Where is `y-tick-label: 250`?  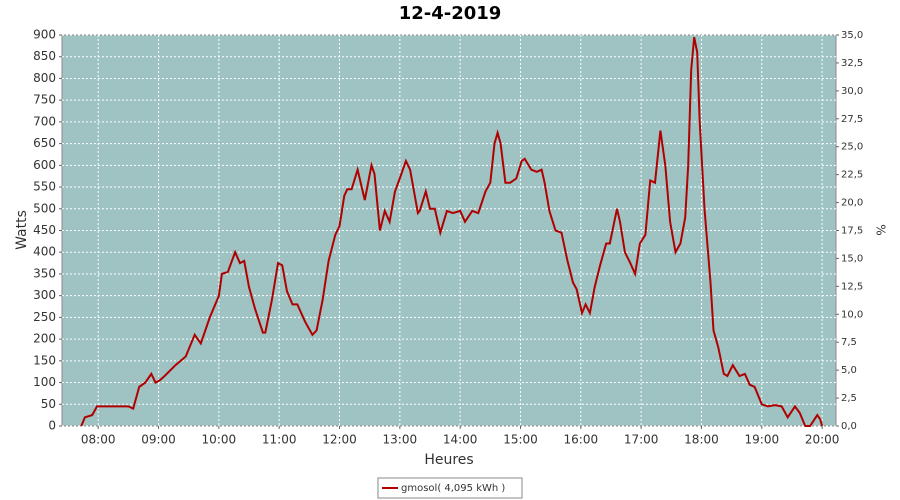
y-tick-label: 250 is located at coordinates (44, 317).